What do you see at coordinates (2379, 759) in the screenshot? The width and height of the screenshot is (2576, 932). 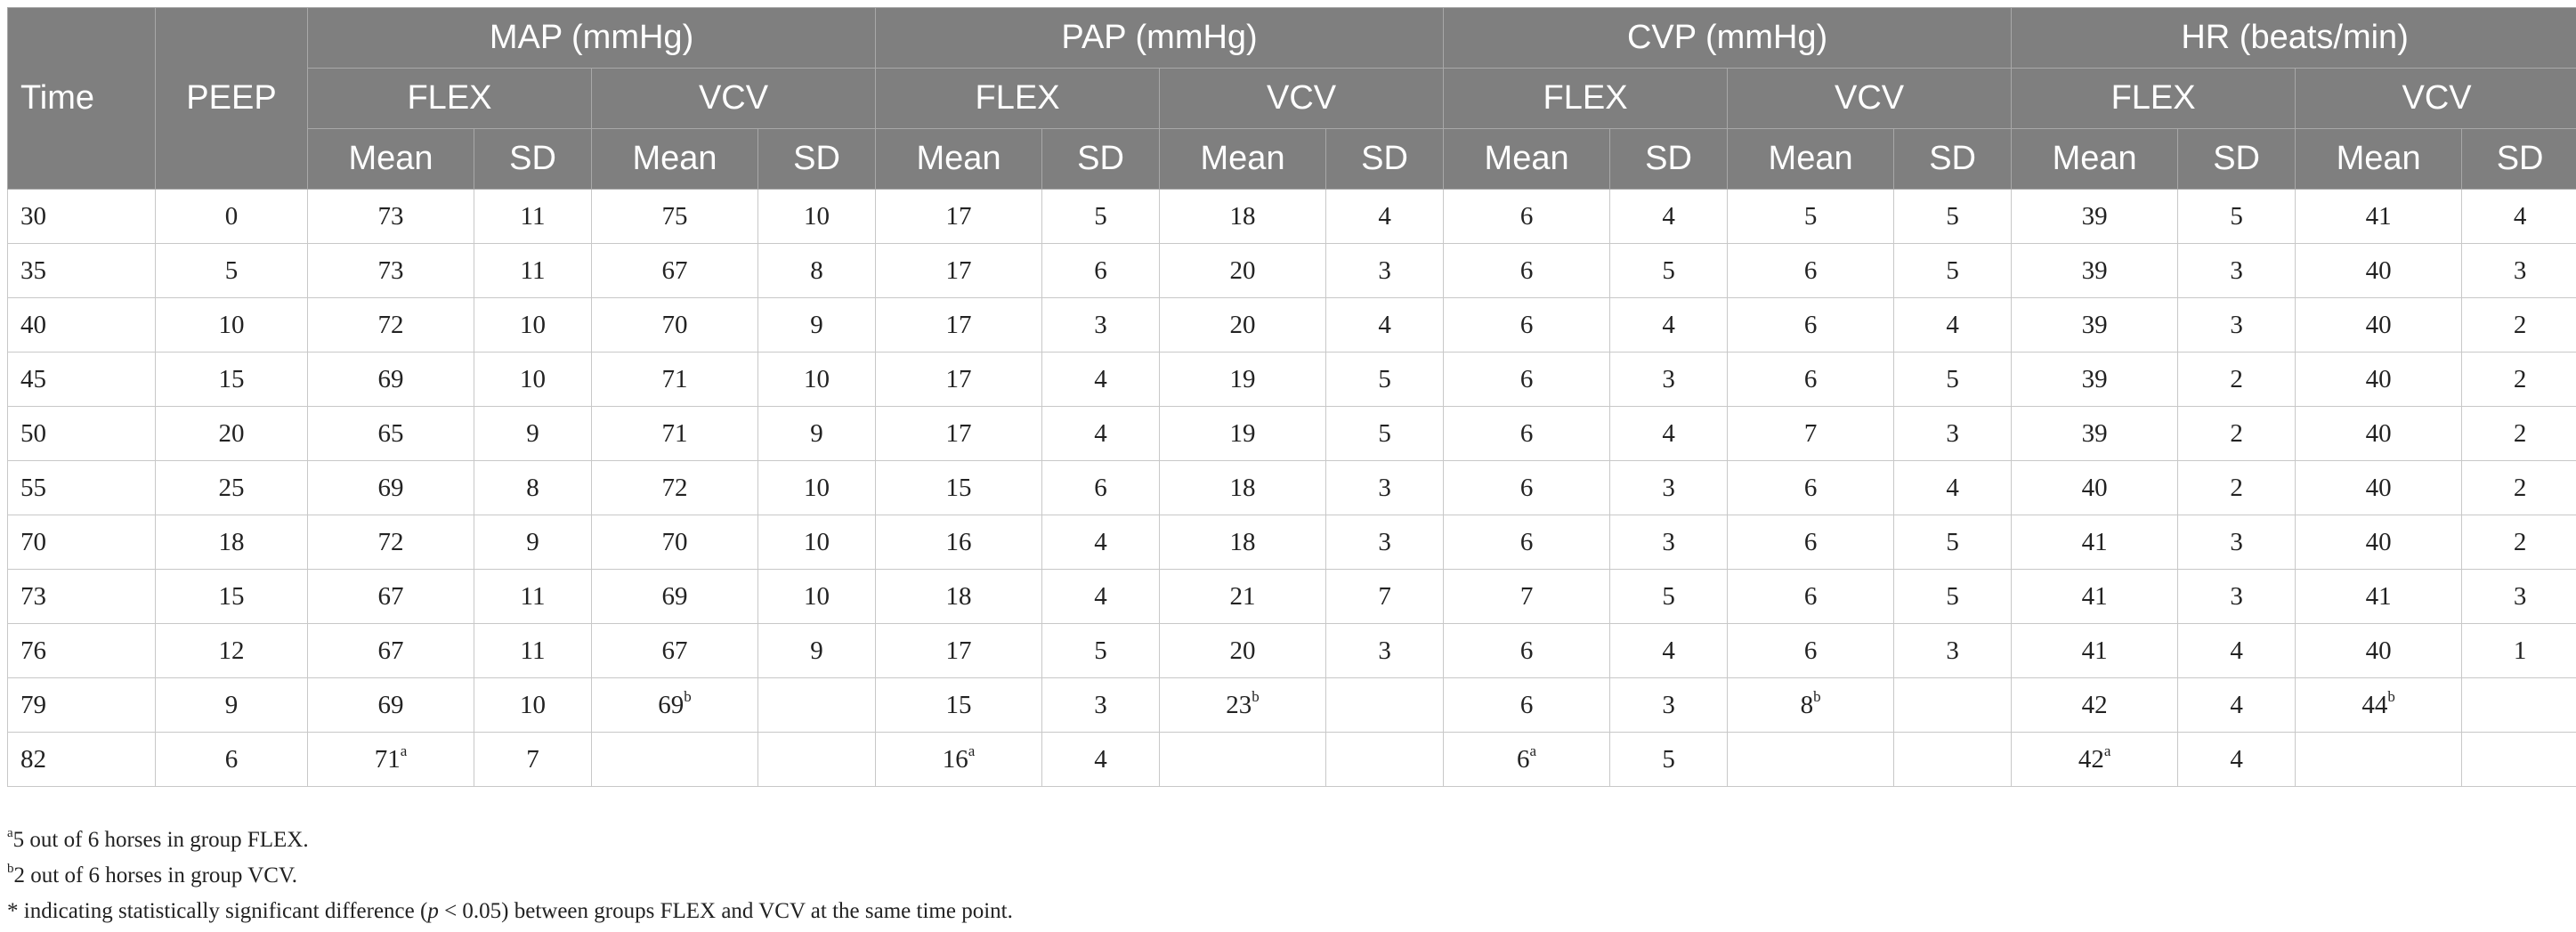 I see `cell-hr-vcv-mean` at bounding box center [2379, 759].